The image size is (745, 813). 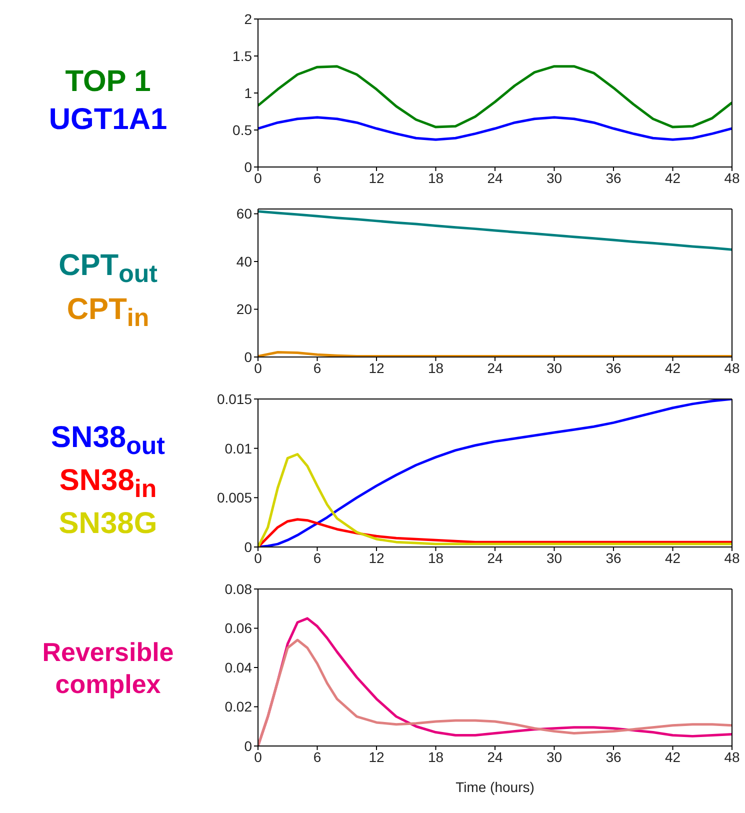 What do you see at coordinates (238, 667) in the screenshot?
I see `y-tick-label: 0.04` at bounding box center [238, 667].